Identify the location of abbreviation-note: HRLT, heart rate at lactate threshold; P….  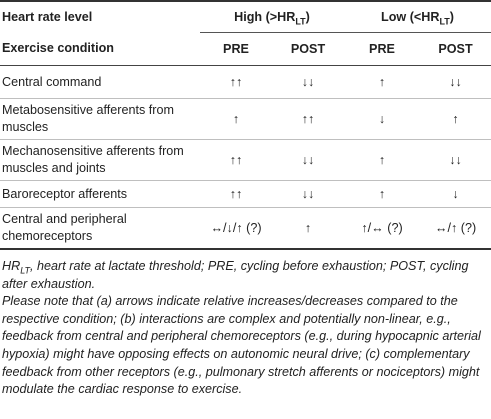
(235, 275).